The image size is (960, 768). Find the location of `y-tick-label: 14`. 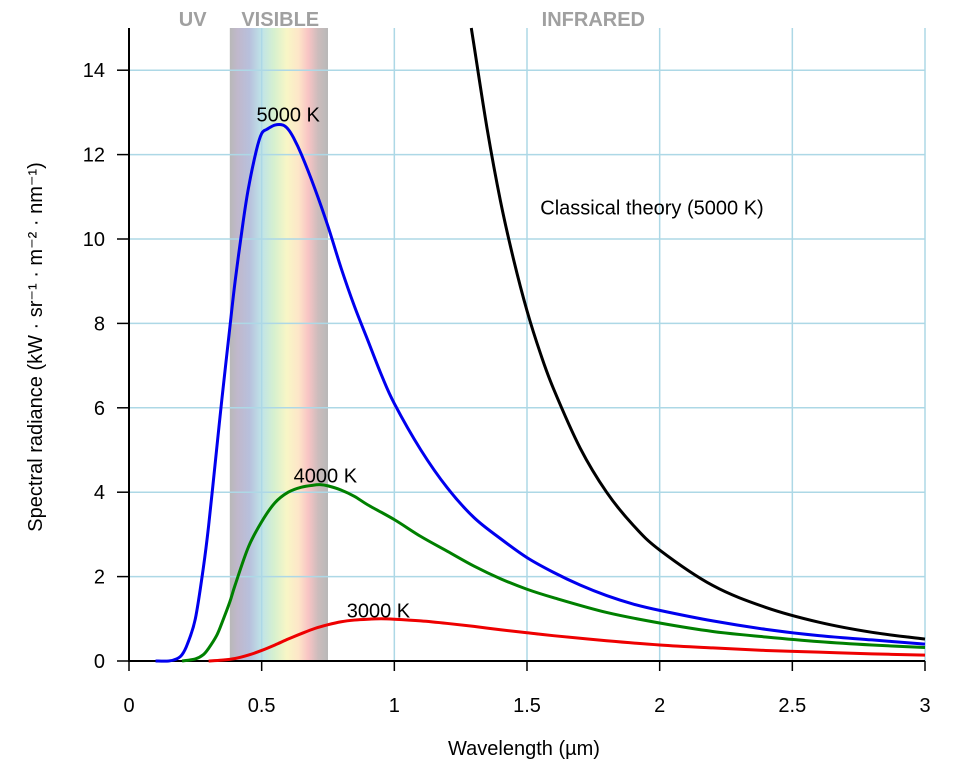

y-tick-label: 14 is located at coordinates (94, 71).